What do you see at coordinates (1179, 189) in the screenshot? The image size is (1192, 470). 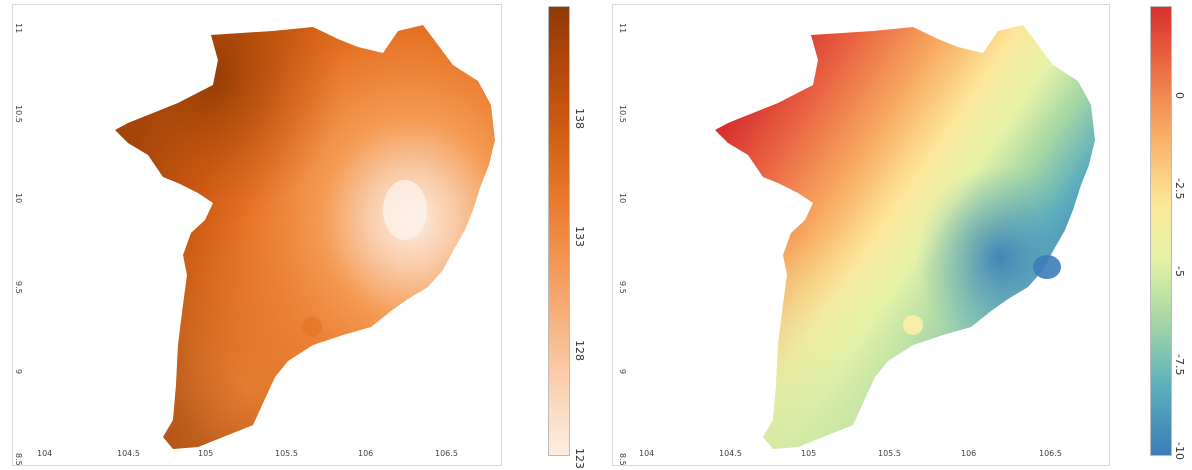 I see `colorbar-tick: -2.5` at bounding box center [1179, 189].